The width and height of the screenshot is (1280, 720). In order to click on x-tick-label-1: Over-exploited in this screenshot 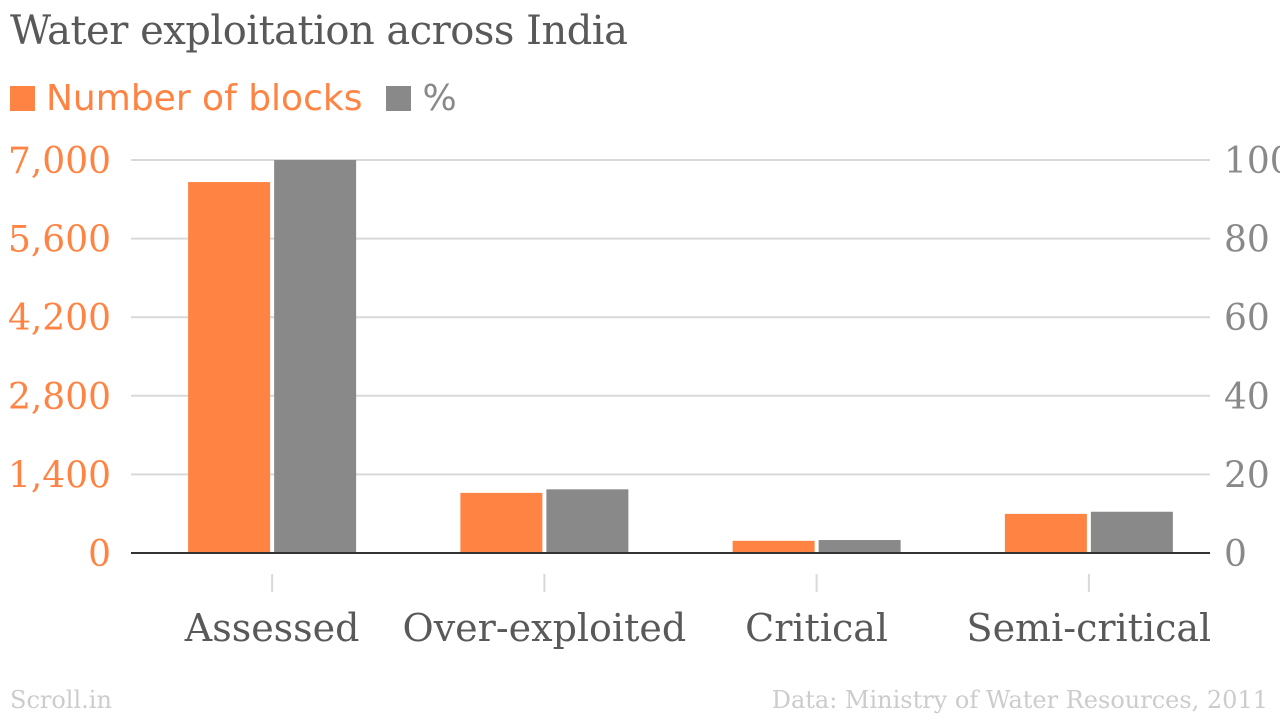, I will do `click(545, 628)`.